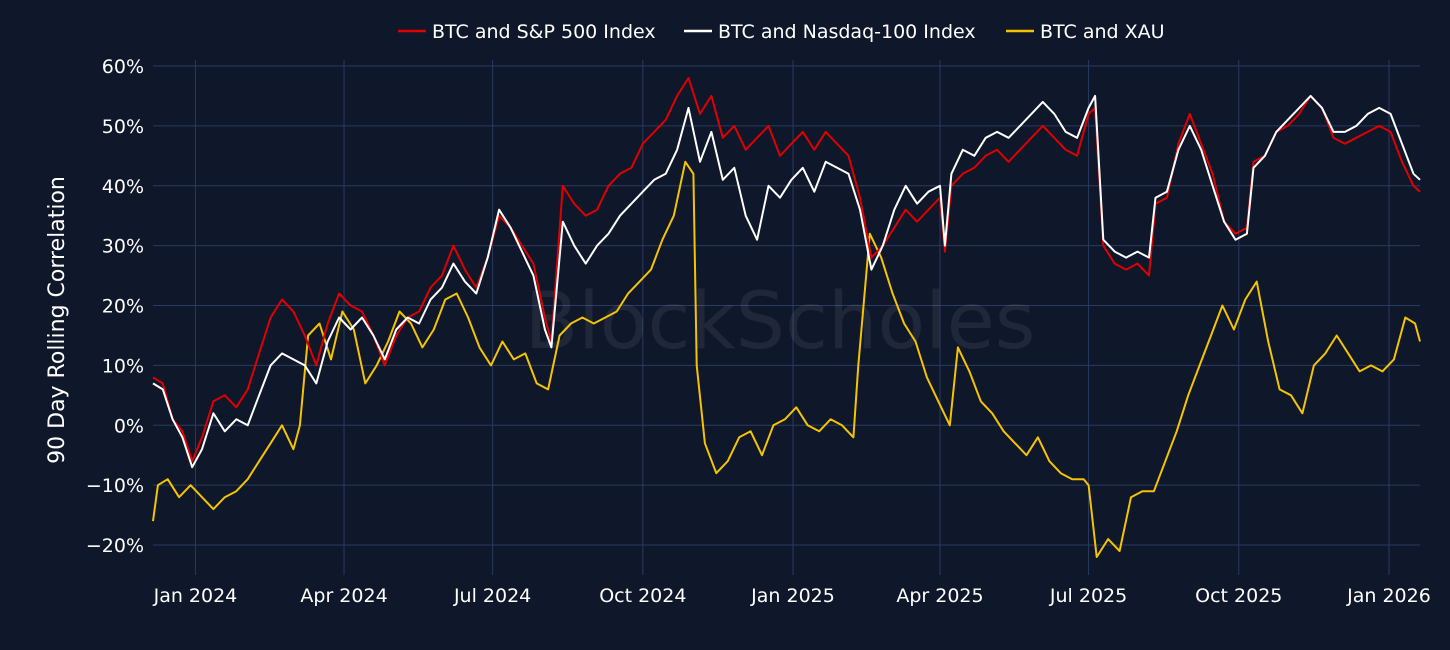 The image size is (1450, 650). Describe the element at coordinates (115, 486) in the screenshot. I see `y-tick-label: −10%` at that location.